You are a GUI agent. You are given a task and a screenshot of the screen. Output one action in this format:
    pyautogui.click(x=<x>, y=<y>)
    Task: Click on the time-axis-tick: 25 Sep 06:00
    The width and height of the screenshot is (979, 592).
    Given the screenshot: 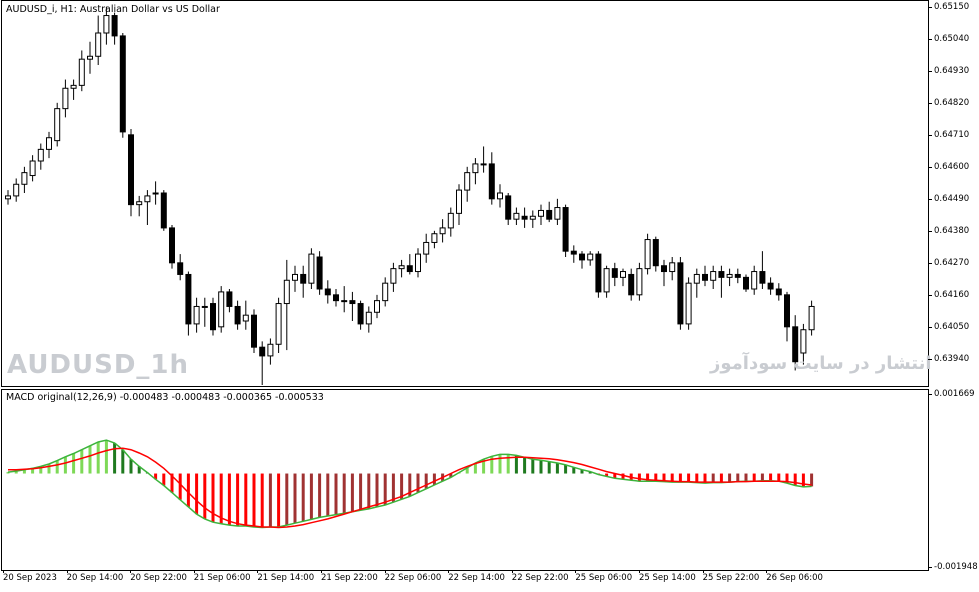 What is the action you would take?
    pyautogui.click(x=604, y=576)
    